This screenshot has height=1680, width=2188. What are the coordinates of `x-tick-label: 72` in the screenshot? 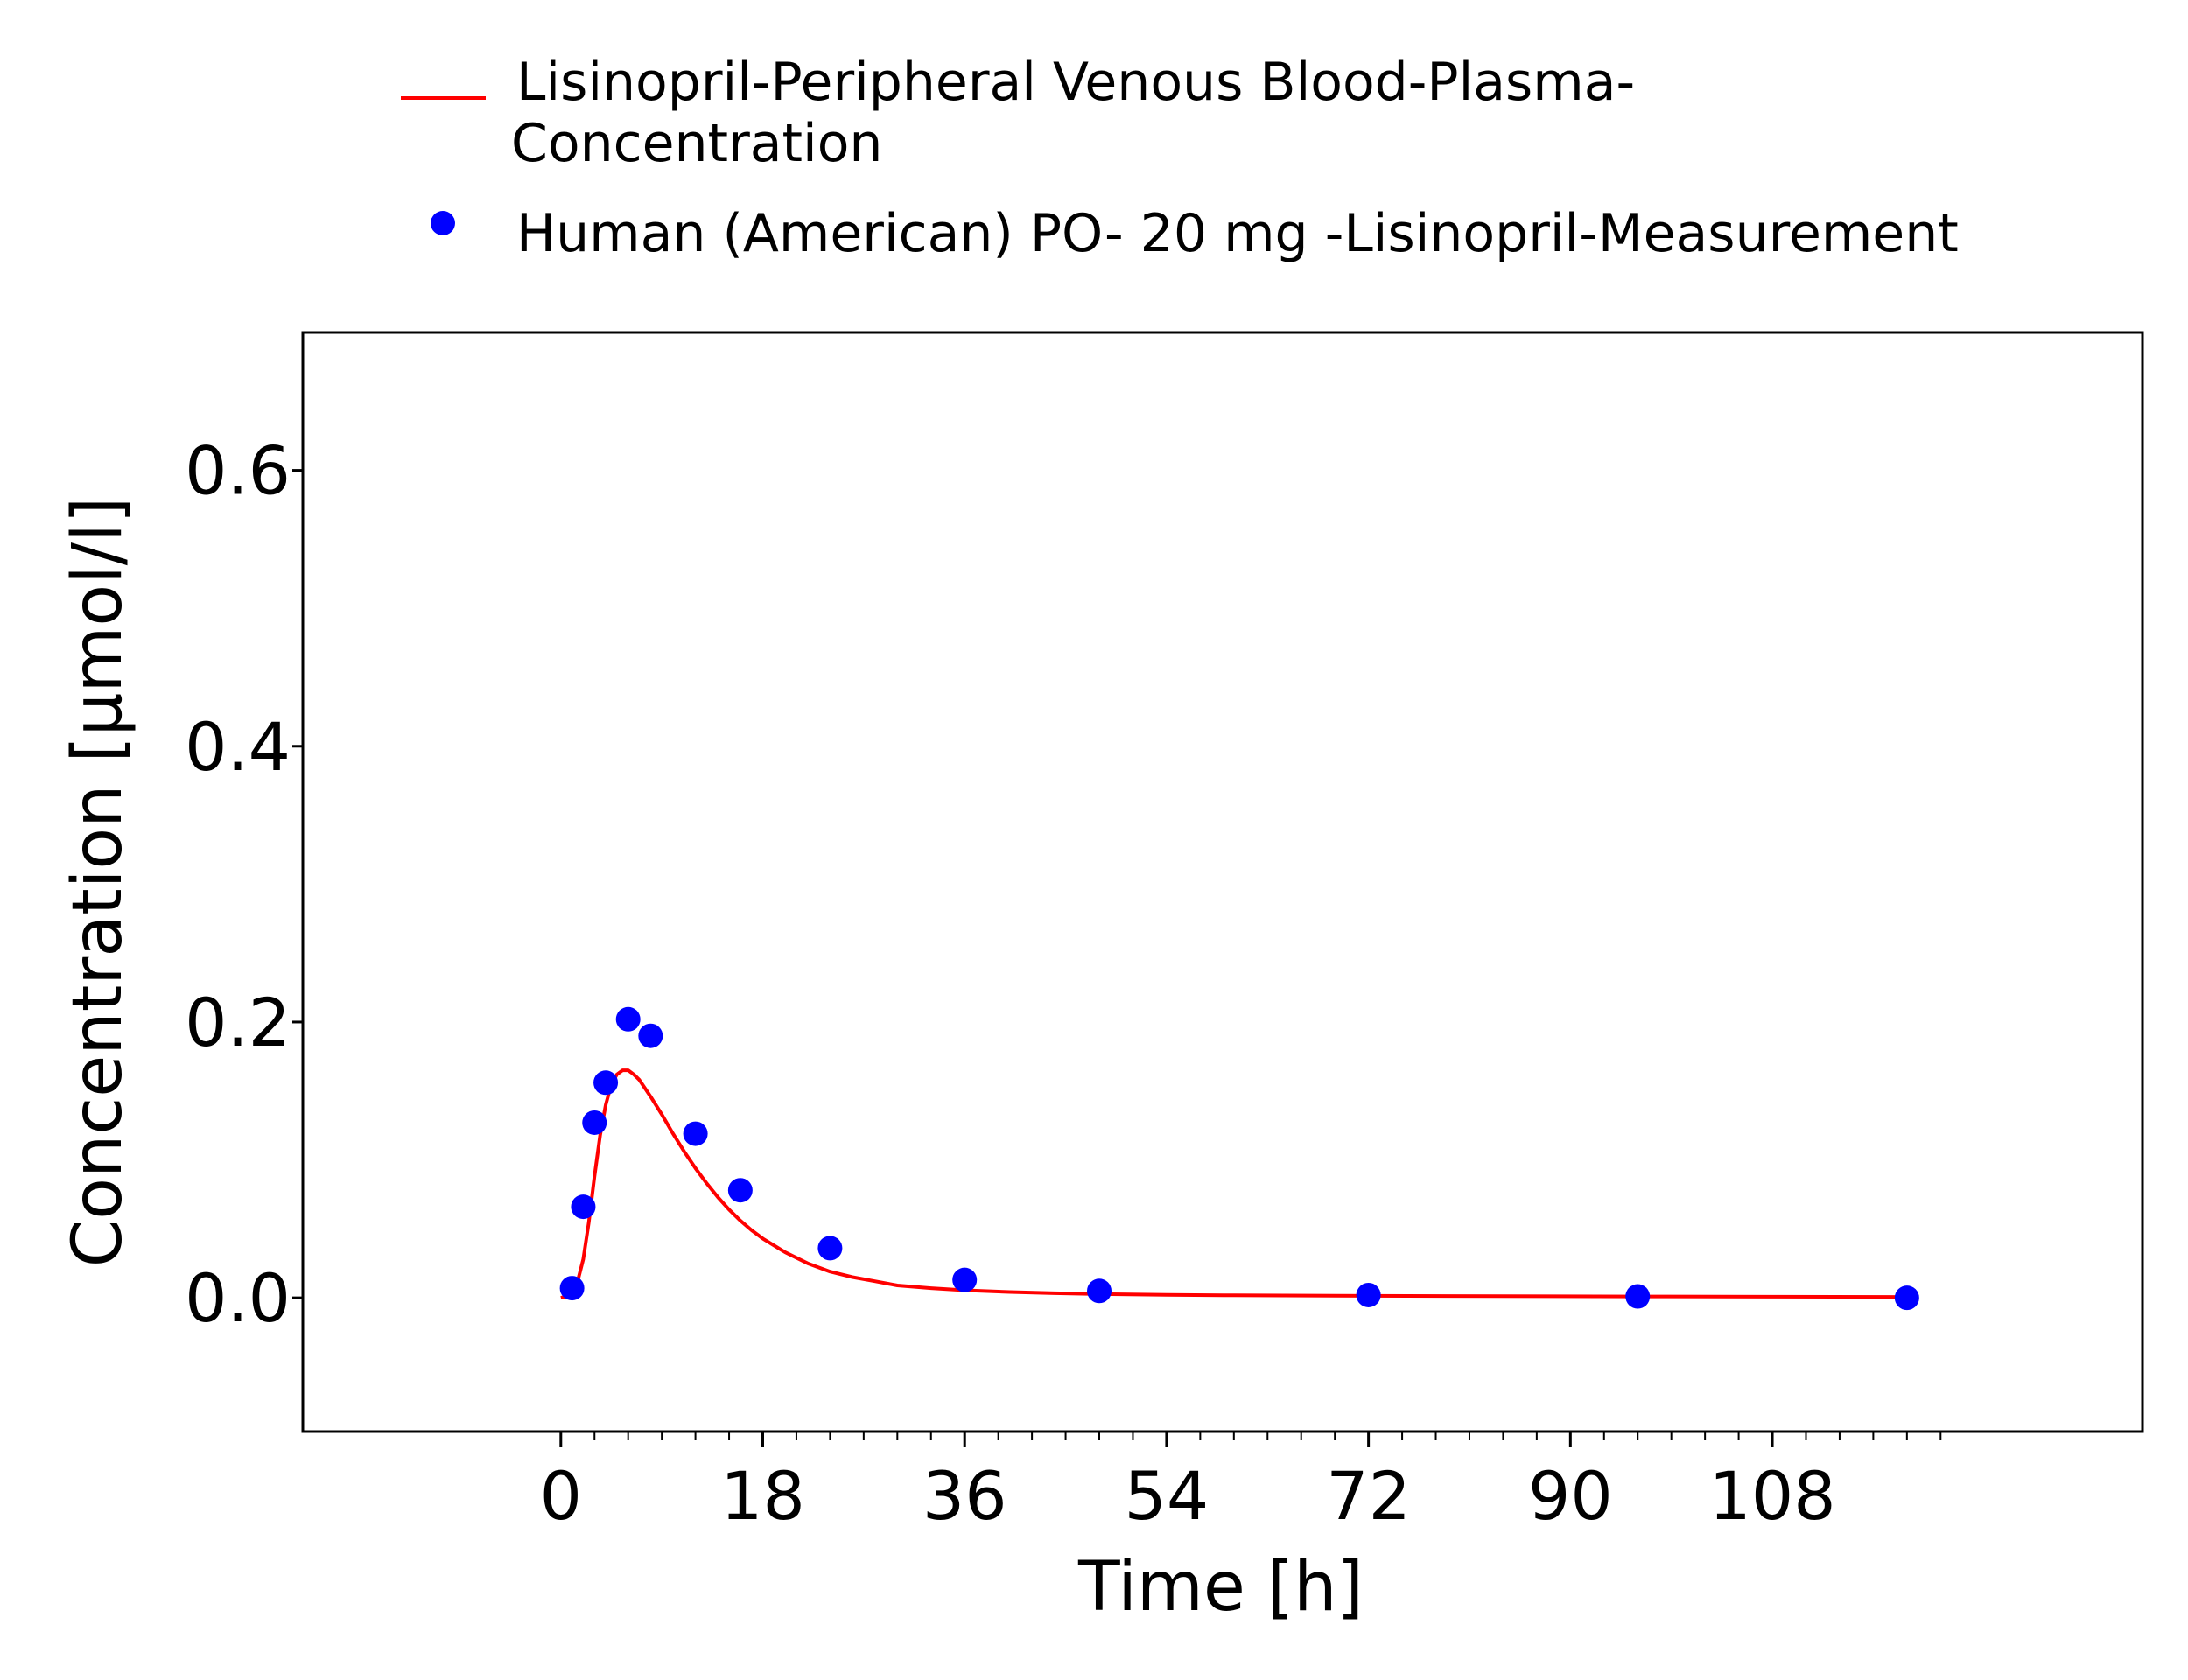 It's located at (1368, 1496).